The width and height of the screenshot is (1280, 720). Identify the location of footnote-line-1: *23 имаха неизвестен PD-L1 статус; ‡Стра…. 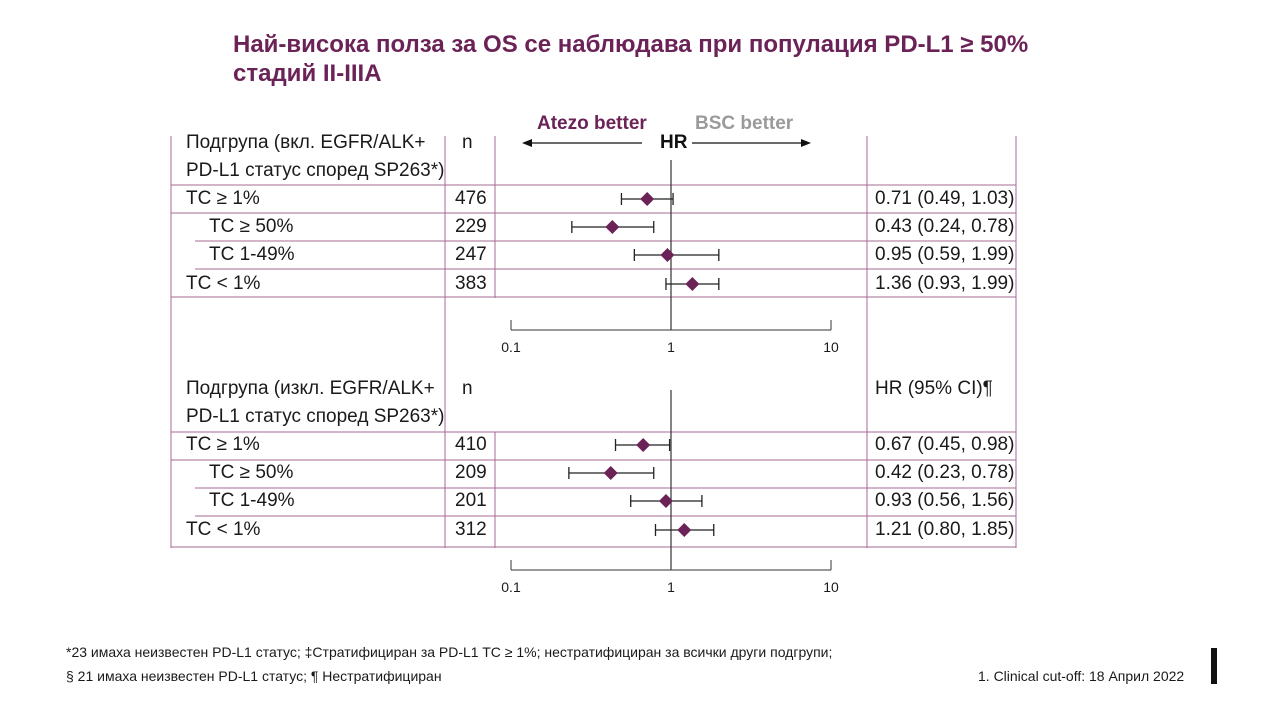
(449, 652).